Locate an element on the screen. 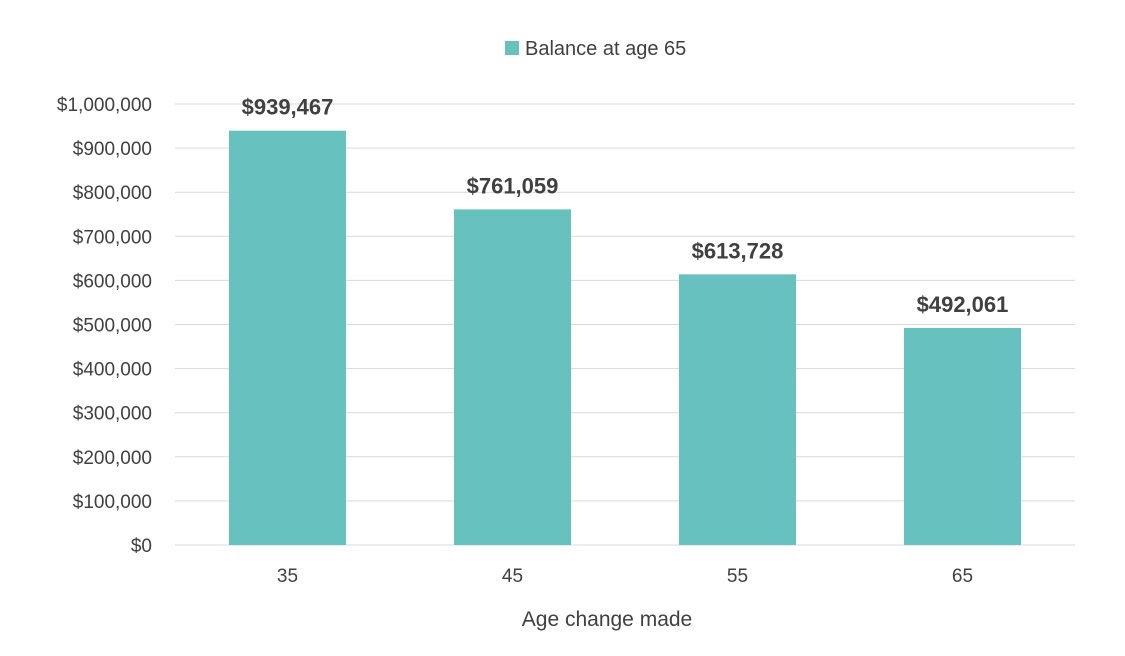 The height and width of the screenshot is (656, 1125). x-axis-title: Age change made is located at coordinates (607, 619).